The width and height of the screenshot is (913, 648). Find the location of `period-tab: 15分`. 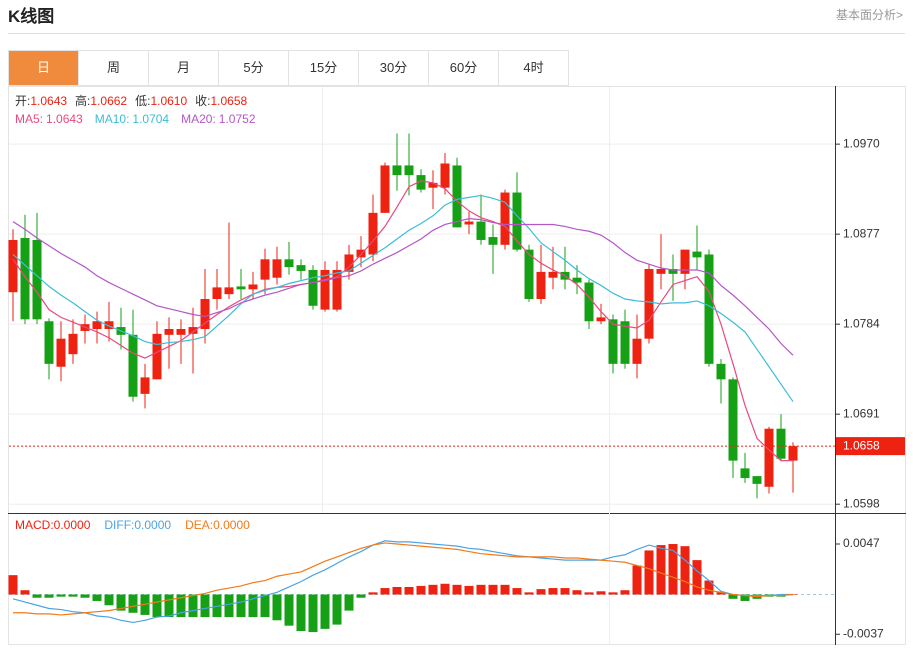

period-tab: 15分 is located at coordinates (324, 68).